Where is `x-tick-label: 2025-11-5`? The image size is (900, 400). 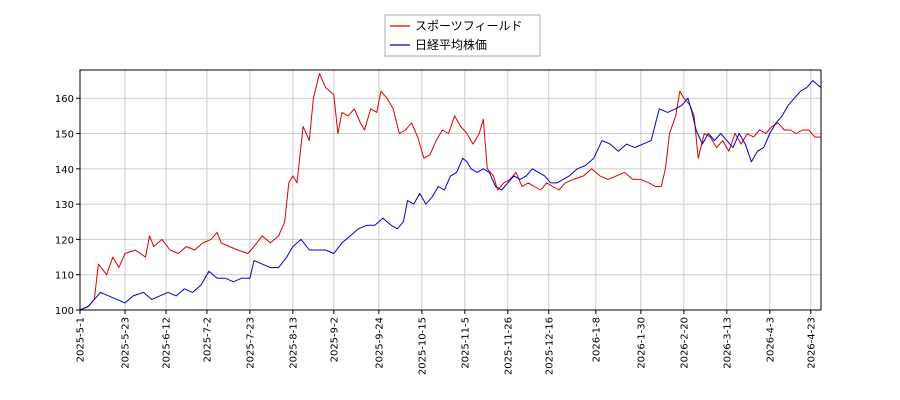
x-tick-label: 2025-11-5 is located at coordinates (465, 343).